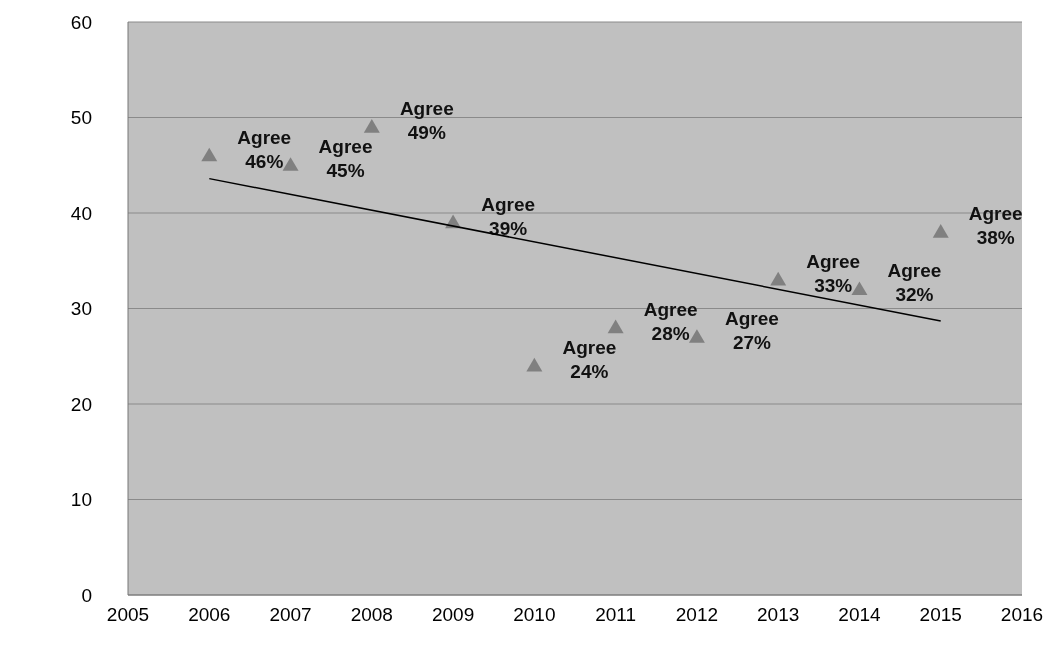 This screenshot has height=657, width=1064. I want to click on data-label: Agree 38%, so click(995, 226).